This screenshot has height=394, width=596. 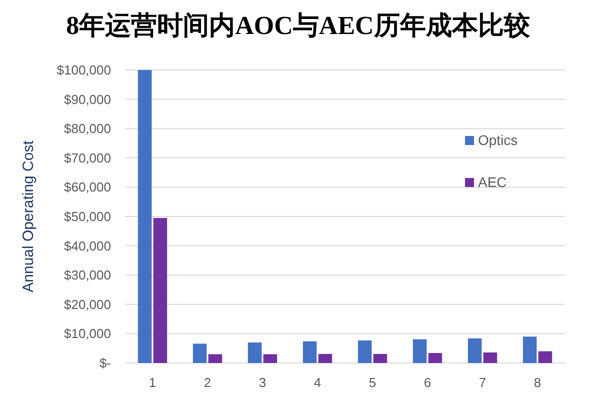 What do you see at coordinates (482, 382) in the screenshot?
I see `x-tick-label: 7` at bounding box center [482, 382].